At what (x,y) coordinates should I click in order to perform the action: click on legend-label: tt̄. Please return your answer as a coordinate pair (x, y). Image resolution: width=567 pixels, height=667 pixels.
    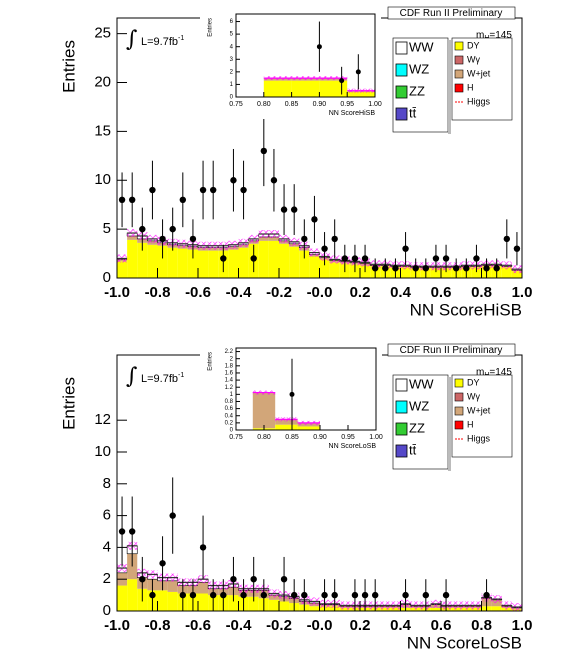
    Looking at the image, I should click on (413, 449).